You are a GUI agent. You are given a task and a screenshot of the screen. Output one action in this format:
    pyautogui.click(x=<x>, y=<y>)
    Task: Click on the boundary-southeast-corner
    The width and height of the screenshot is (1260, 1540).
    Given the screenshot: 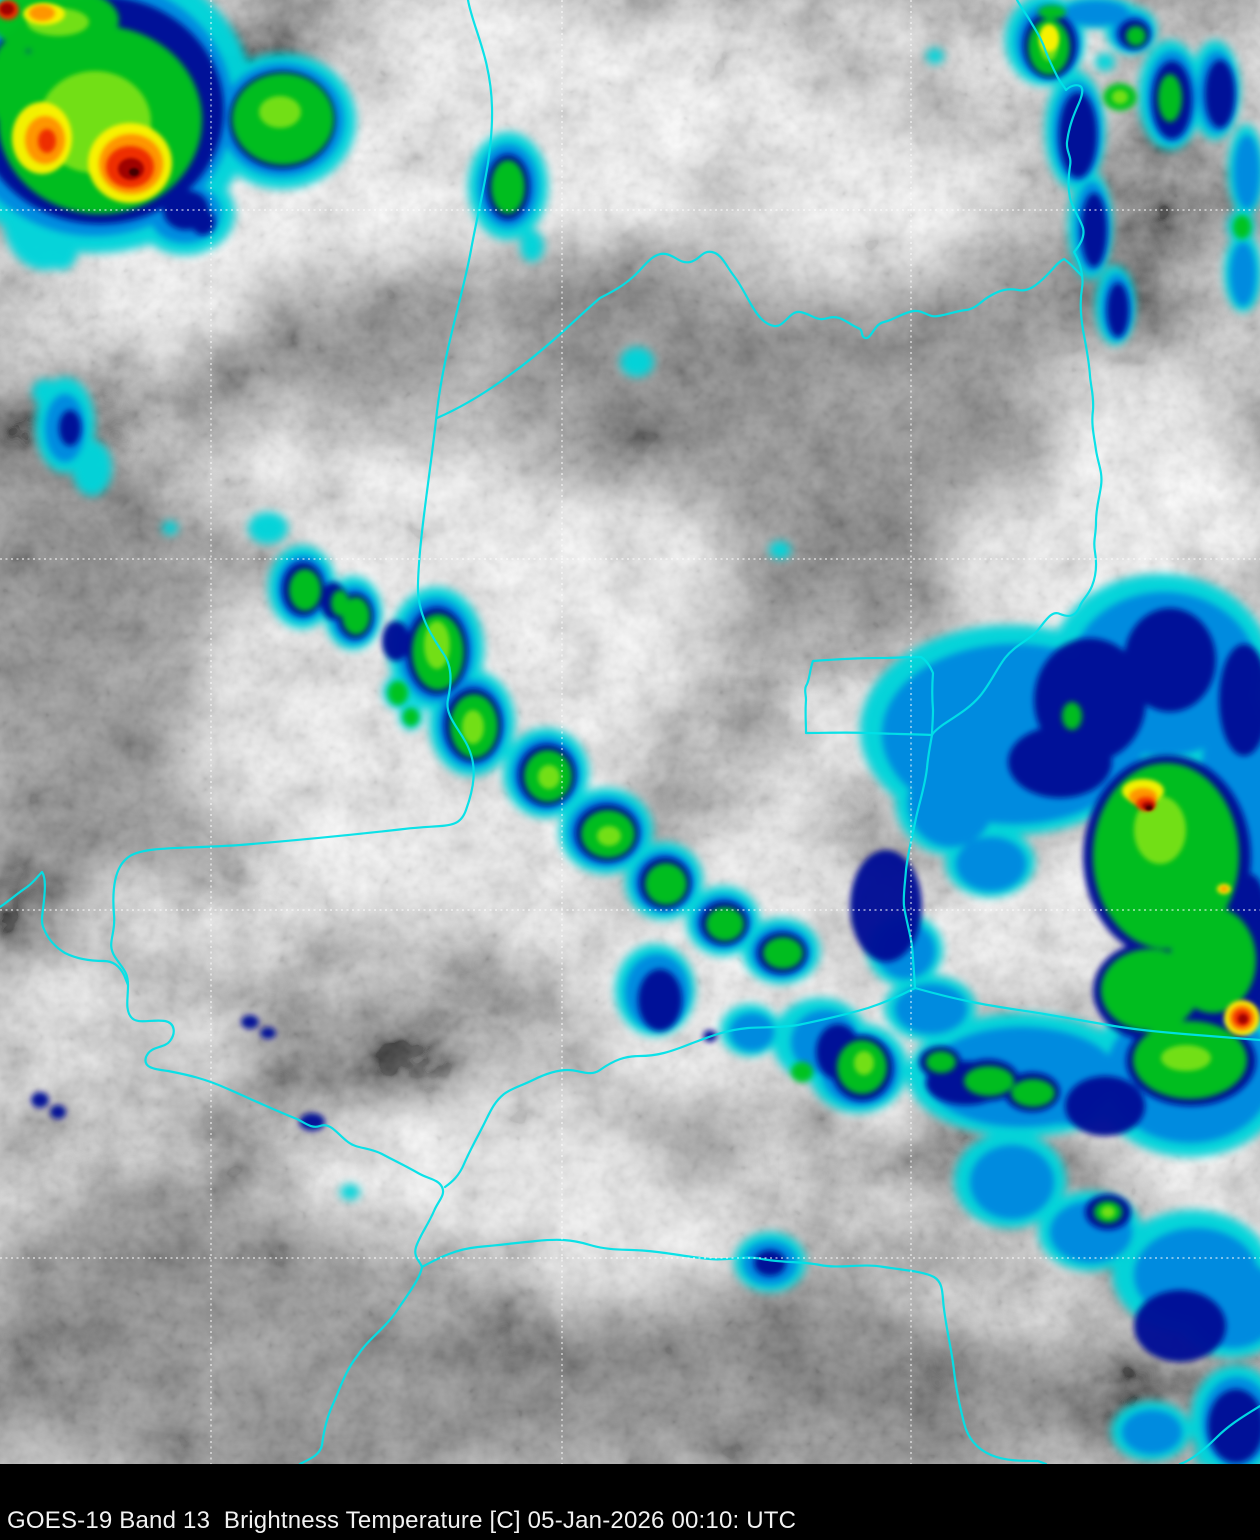 What is the action you would take?
    pyautogui.click(x=1219, y=1434)
    